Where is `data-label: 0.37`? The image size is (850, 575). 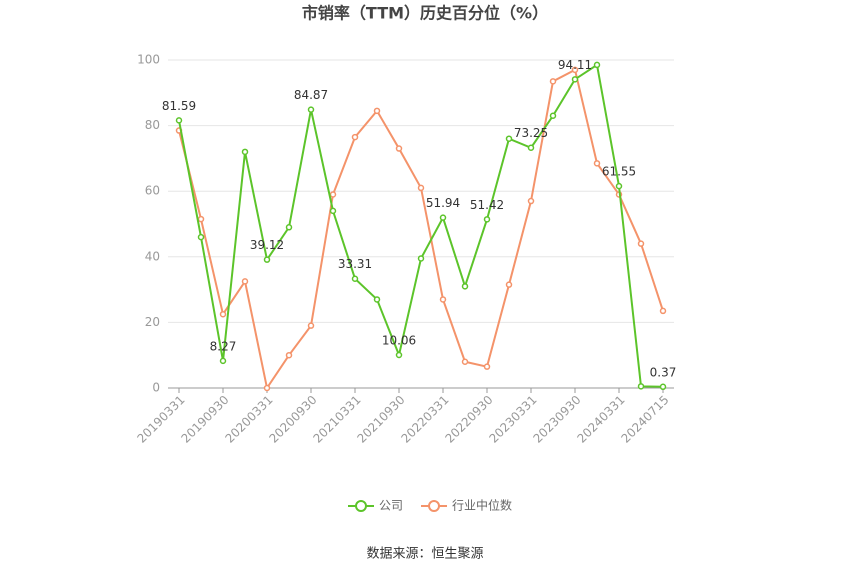
data-label: 0.37 is located at coordinates (663, 372).